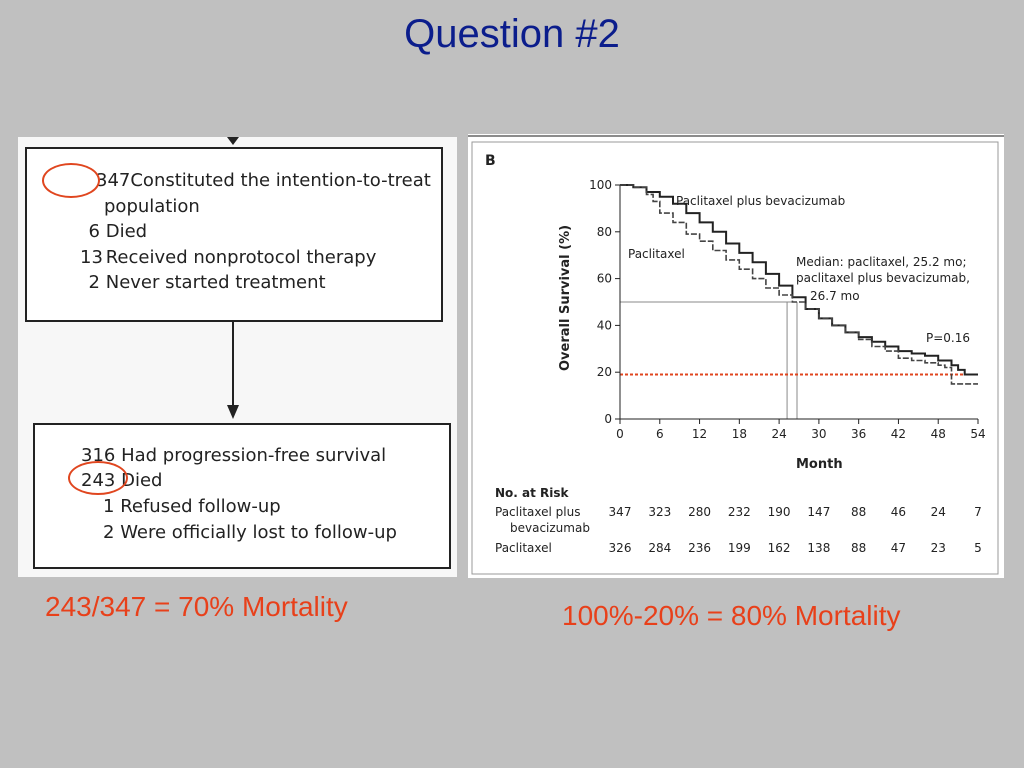 Image resolution: width=1024 pixels, height=768 pixels. Describe the element at coordinates (898, 512) in the screenshot. I see `risk-value: 46` at that location.